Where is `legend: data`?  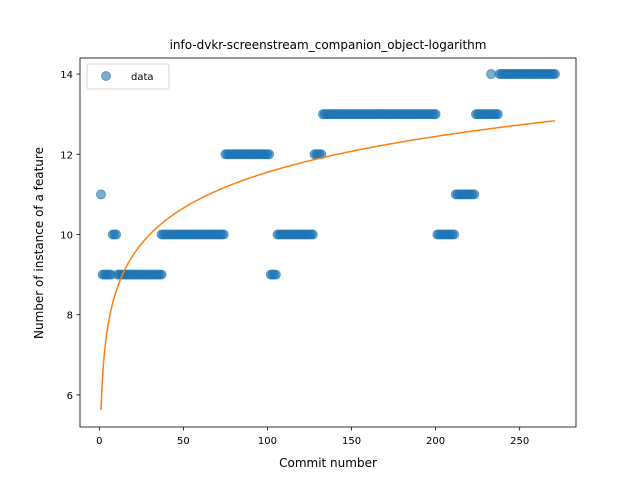
legend: data is located at coordinates (128, 76).